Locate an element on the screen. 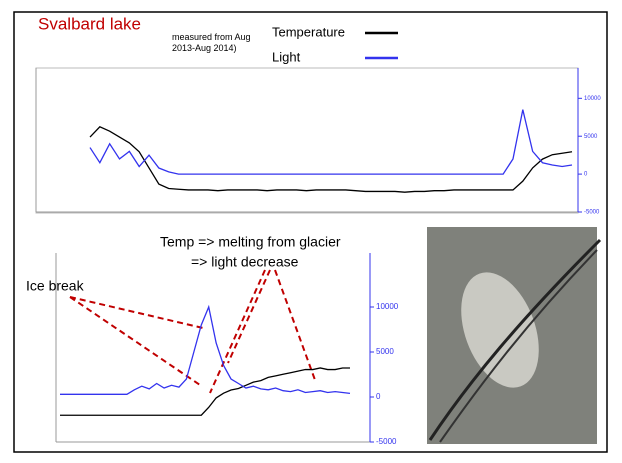 Image resolution: width=622 pixels, height=463 pixels. photo is located at coordinates (514, 335).